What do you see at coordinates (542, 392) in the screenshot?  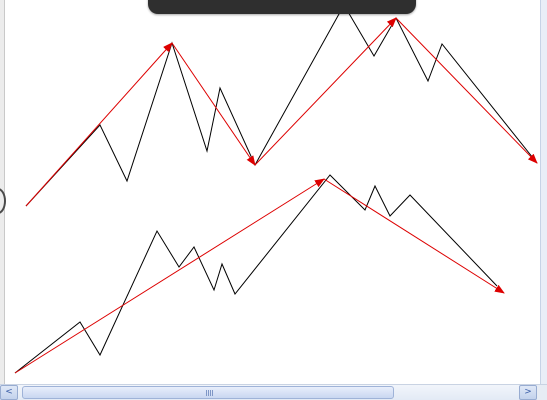 I see `scroll-corner` at bounding box center [542, 392].